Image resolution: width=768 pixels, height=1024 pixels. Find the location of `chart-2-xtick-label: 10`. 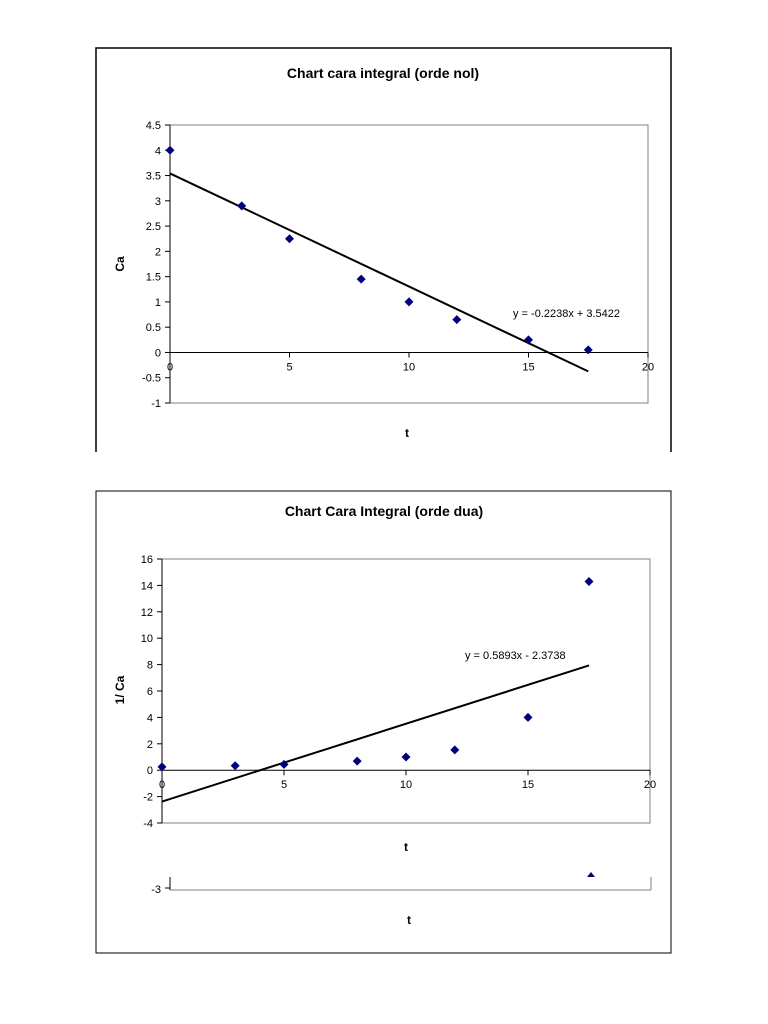

chart-2-xtick-label: 10 is located at coordinates (406, 785).